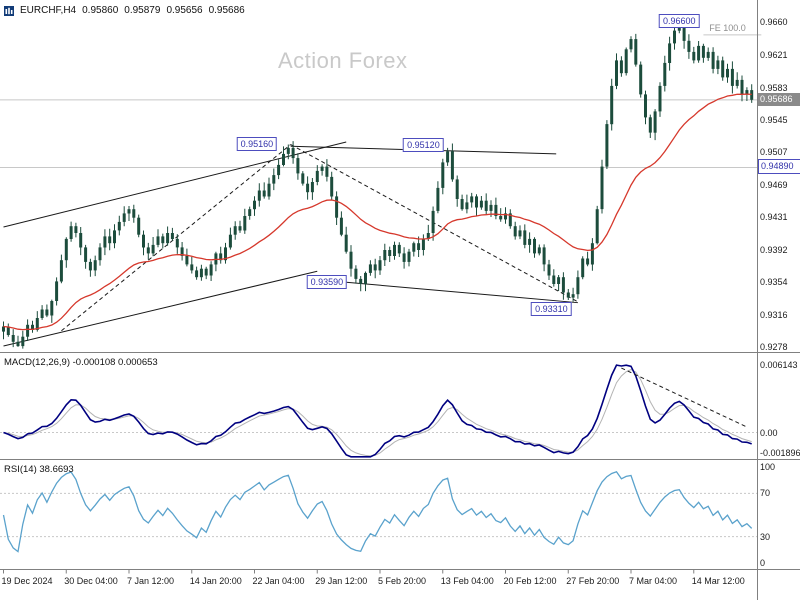 This screenshot has height=600, width=800. What do you see at coordinates (327, 282) in the screenshot?
I see `price-annotation: 0.93590` at bounding box center [327, 282].